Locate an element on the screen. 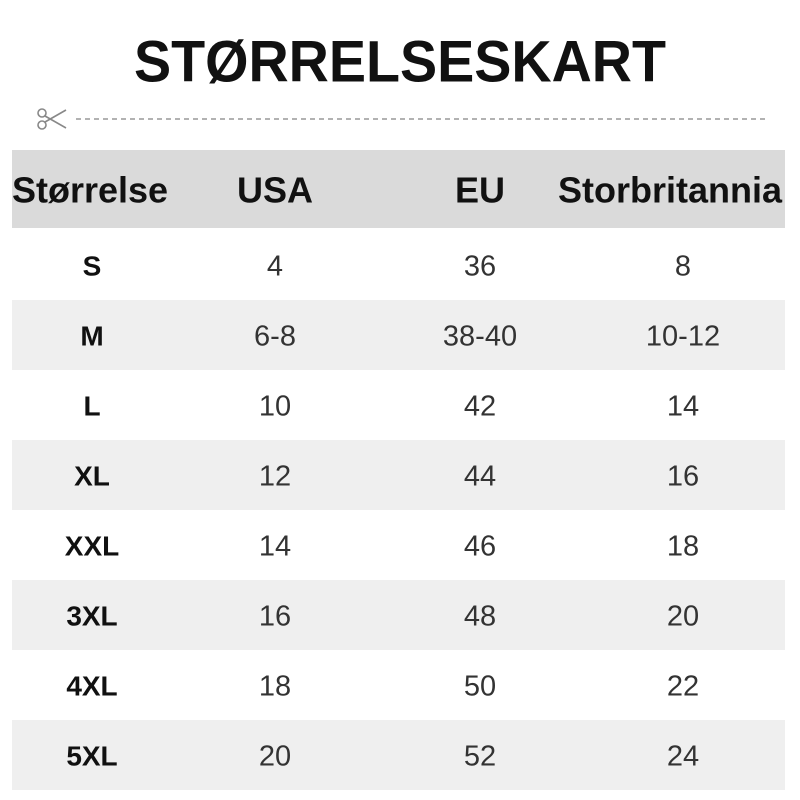 This screenshot has height=800, width=800. size-value: 8 is located at coordinates (683, 267).